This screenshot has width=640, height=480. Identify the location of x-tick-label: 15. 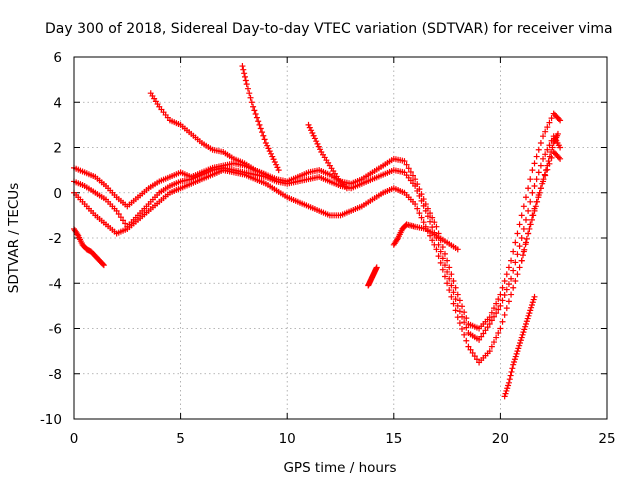
(393, 439).